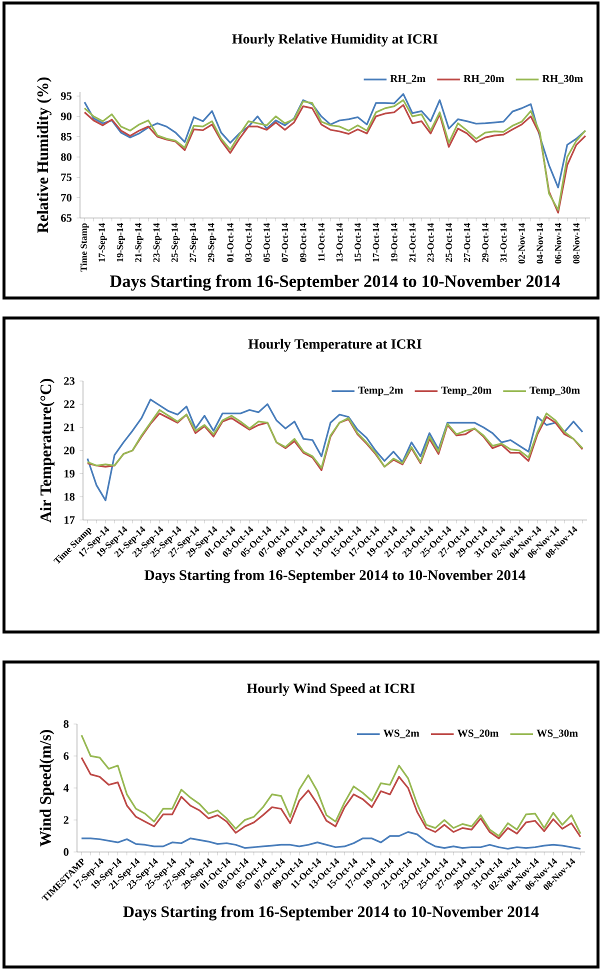 This screenshot has height=974, width=601. I want to click on y-tick-label: 90, so click(66, 116).